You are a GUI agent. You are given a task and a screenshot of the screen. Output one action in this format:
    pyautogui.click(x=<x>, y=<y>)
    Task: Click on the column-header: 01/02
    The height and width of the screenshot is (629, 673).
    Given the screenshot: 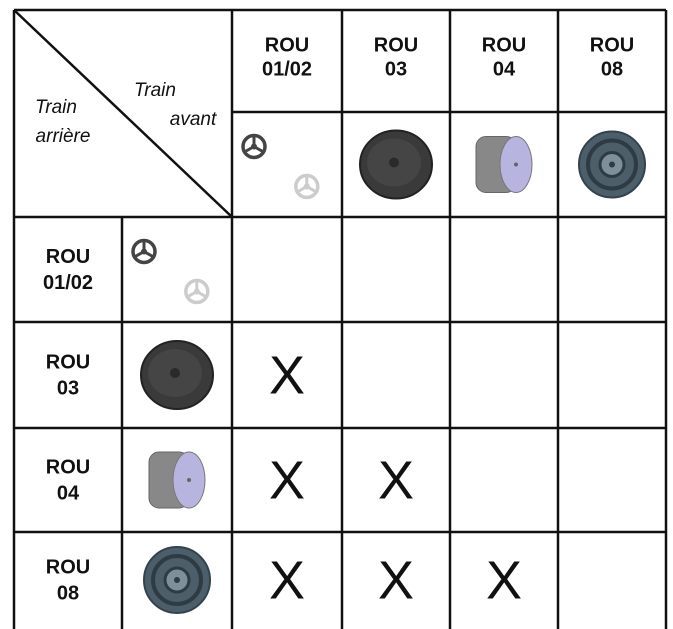 What is the action you would take?
    pyautogui.click(x=287, y=69)
    